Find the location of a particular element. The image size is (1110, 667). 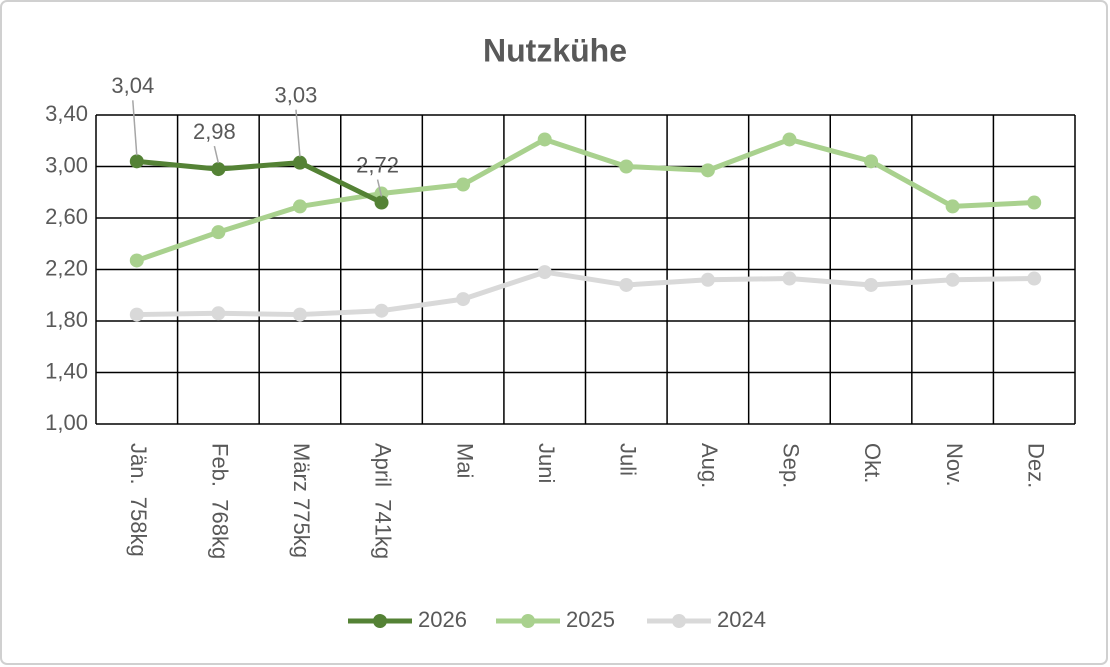

x-tick-label: März 775kg is located at coordinates (301, 500).